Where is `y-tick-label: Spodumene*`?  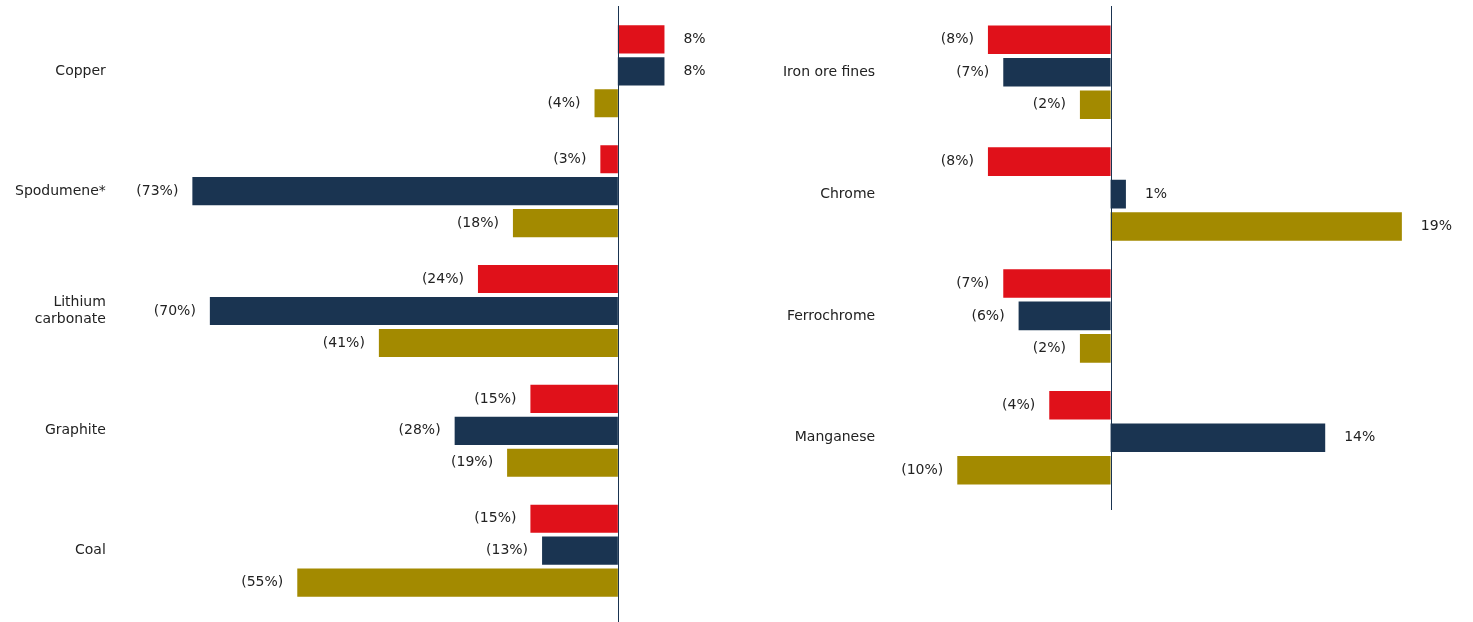
y-tick-label: Spodumene* is located at coordinates (60, 189).